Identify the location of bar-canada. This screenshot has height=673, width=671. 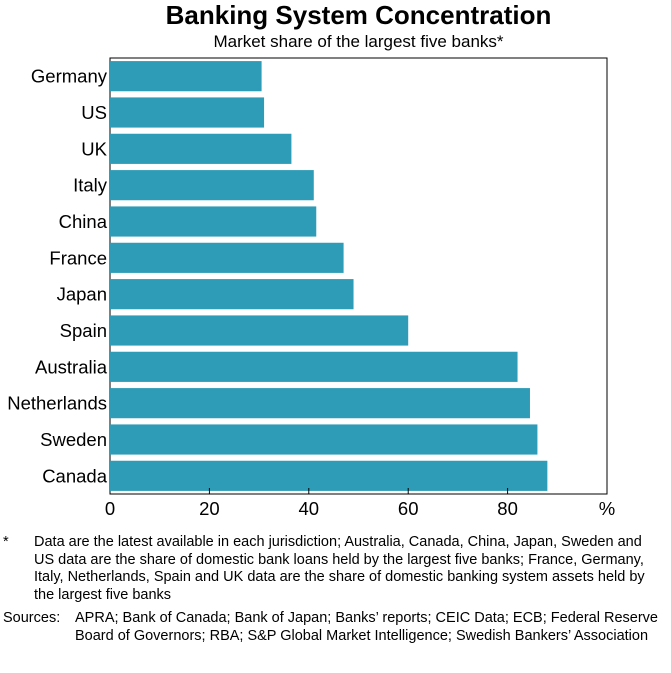
(329, 475).